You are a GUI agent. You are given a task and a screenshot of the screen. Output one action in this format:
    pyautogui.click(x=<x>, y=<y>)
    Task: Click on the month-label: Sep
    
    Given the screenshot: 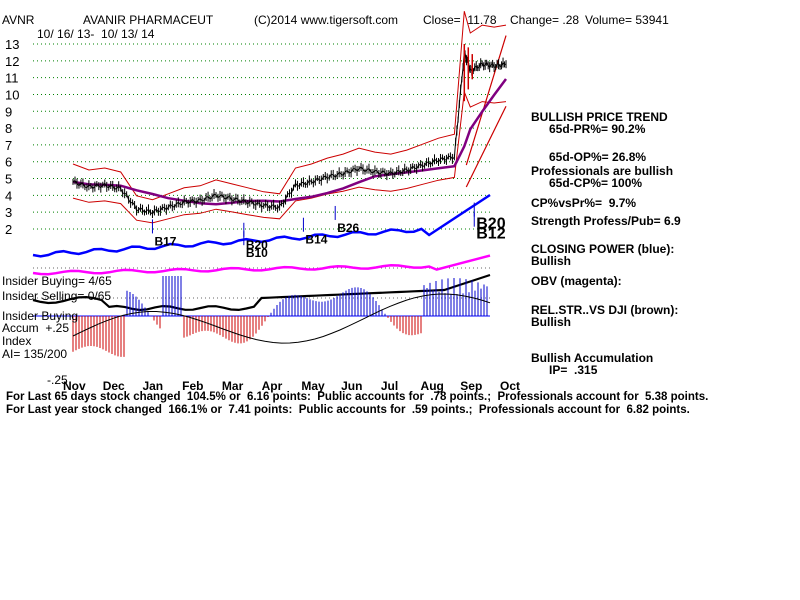 What is the action you would take?
    pyautogui.click(x=471, y=386)
    